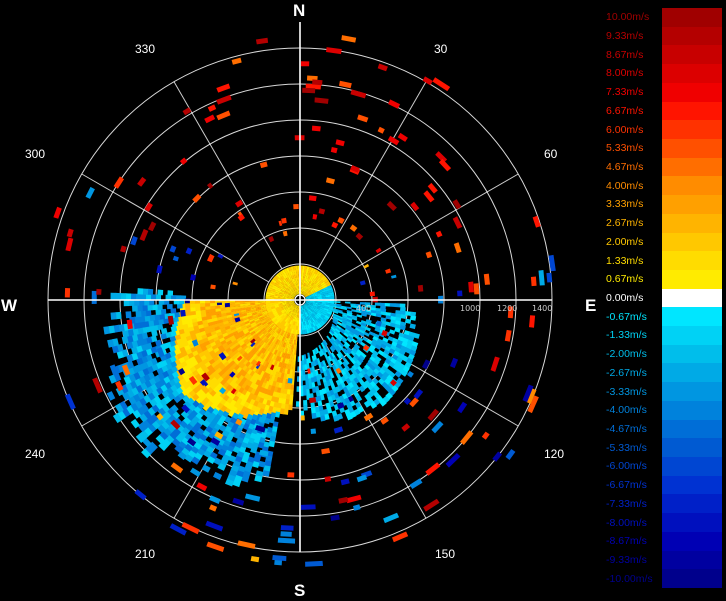 The width and height of the screenshot is (726, 601). I want to click on legend-label: 2.67m/s, so click(625, 223).